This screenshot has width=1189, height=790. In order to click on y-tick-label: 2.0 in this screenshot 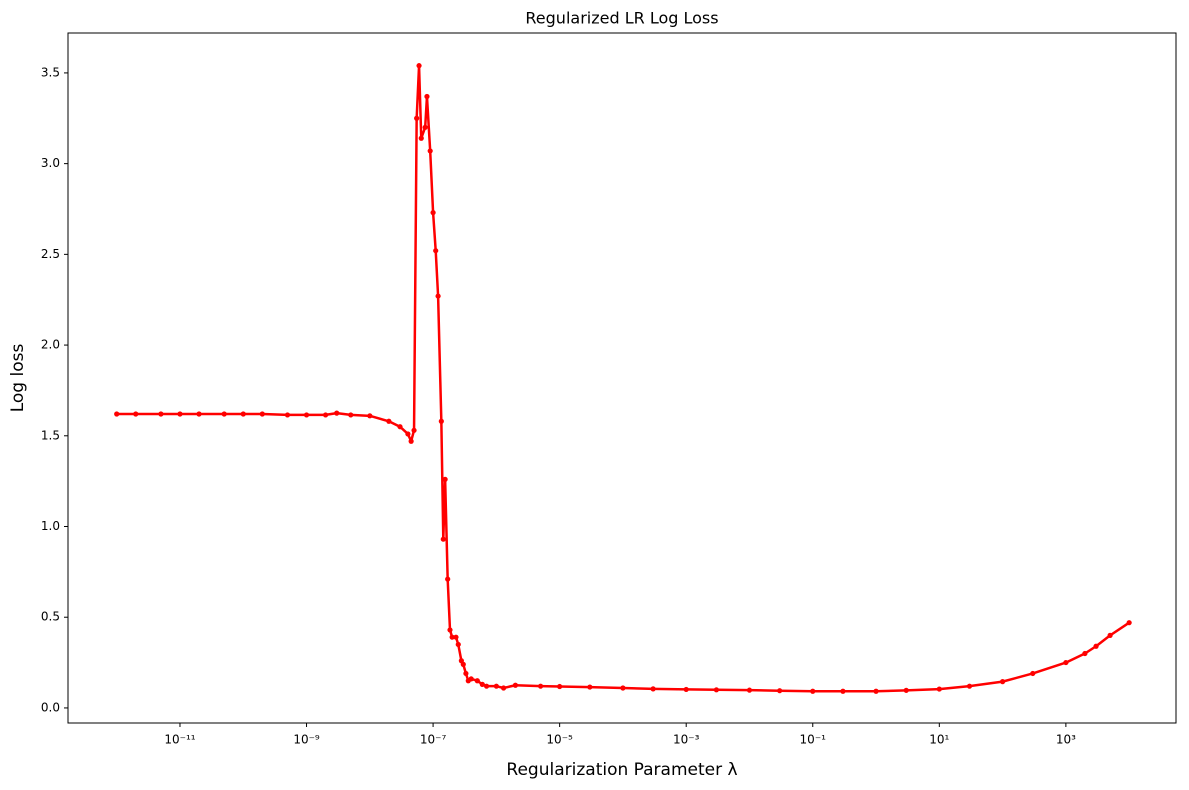, I will do `click(50, 345)`.